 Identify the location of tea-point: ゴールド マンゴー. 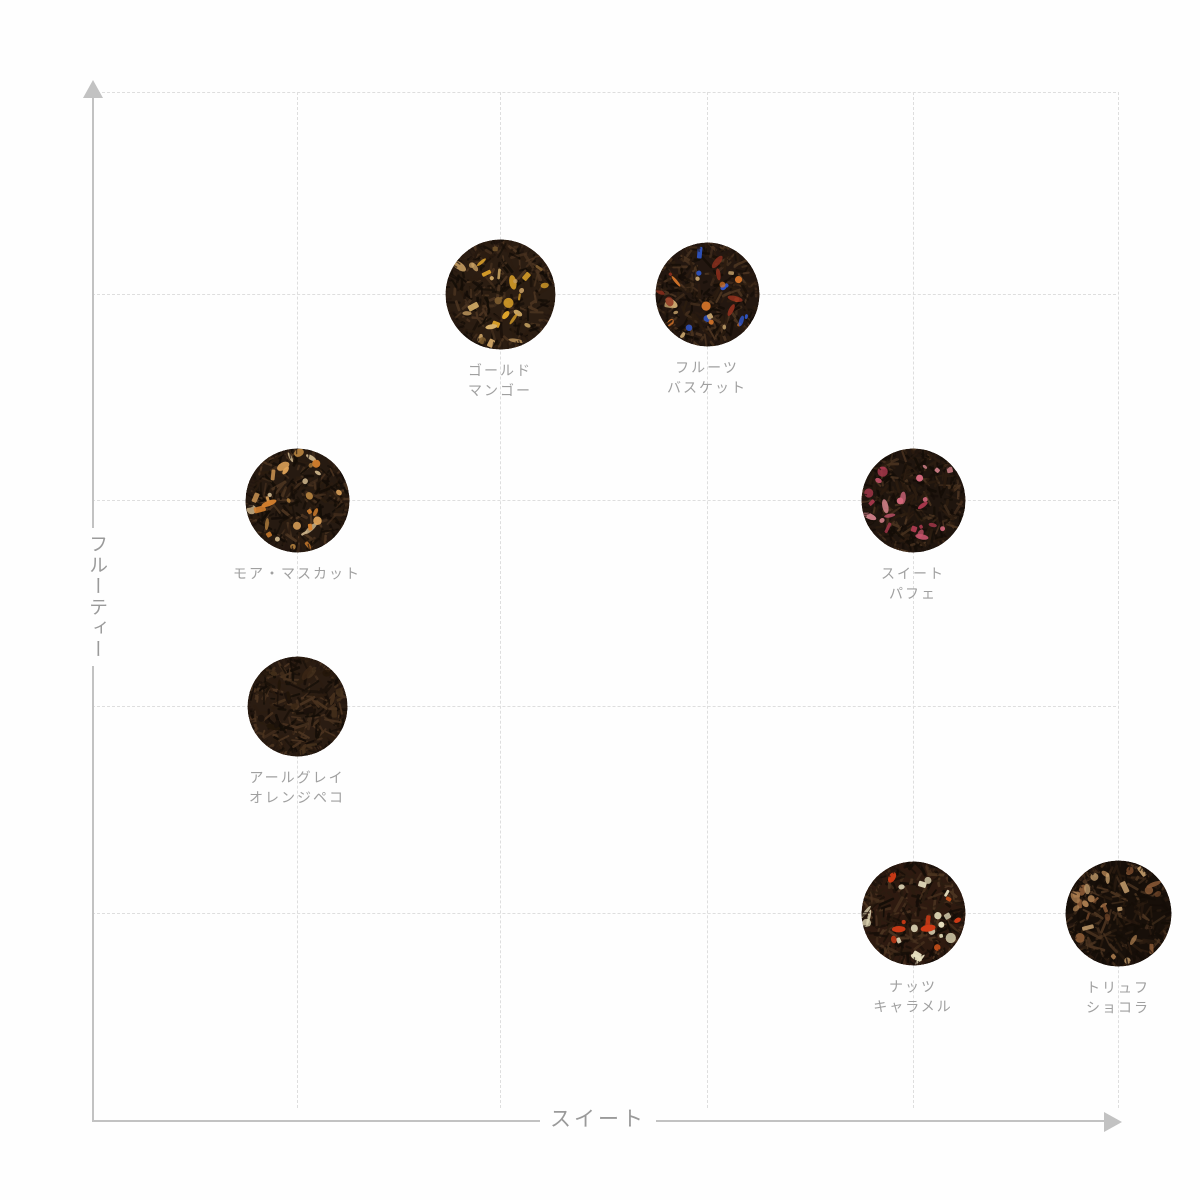
(500, 319).